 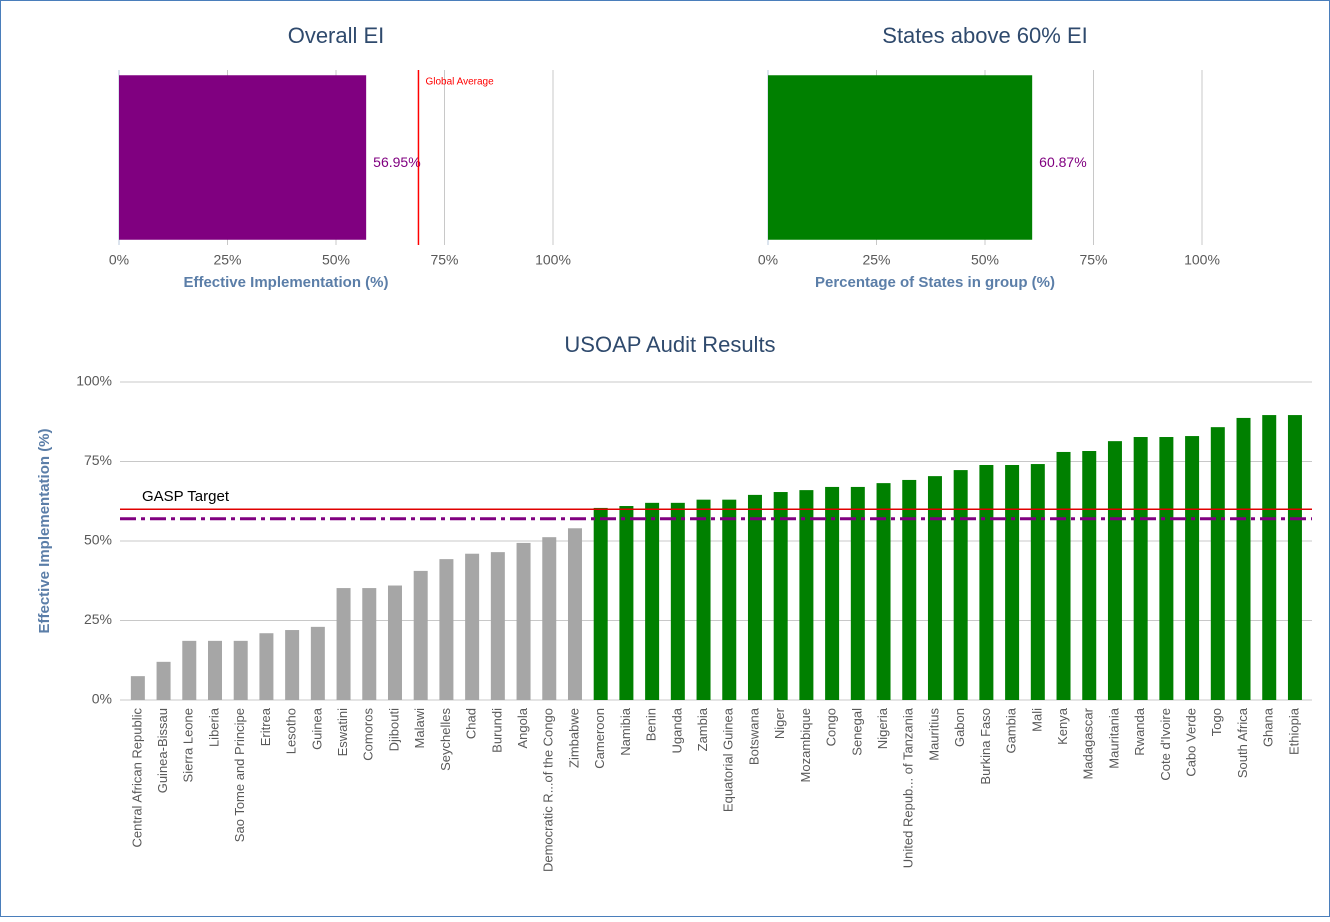 I want to click on y-tick-label: 25%, so click(x=98, y=619).